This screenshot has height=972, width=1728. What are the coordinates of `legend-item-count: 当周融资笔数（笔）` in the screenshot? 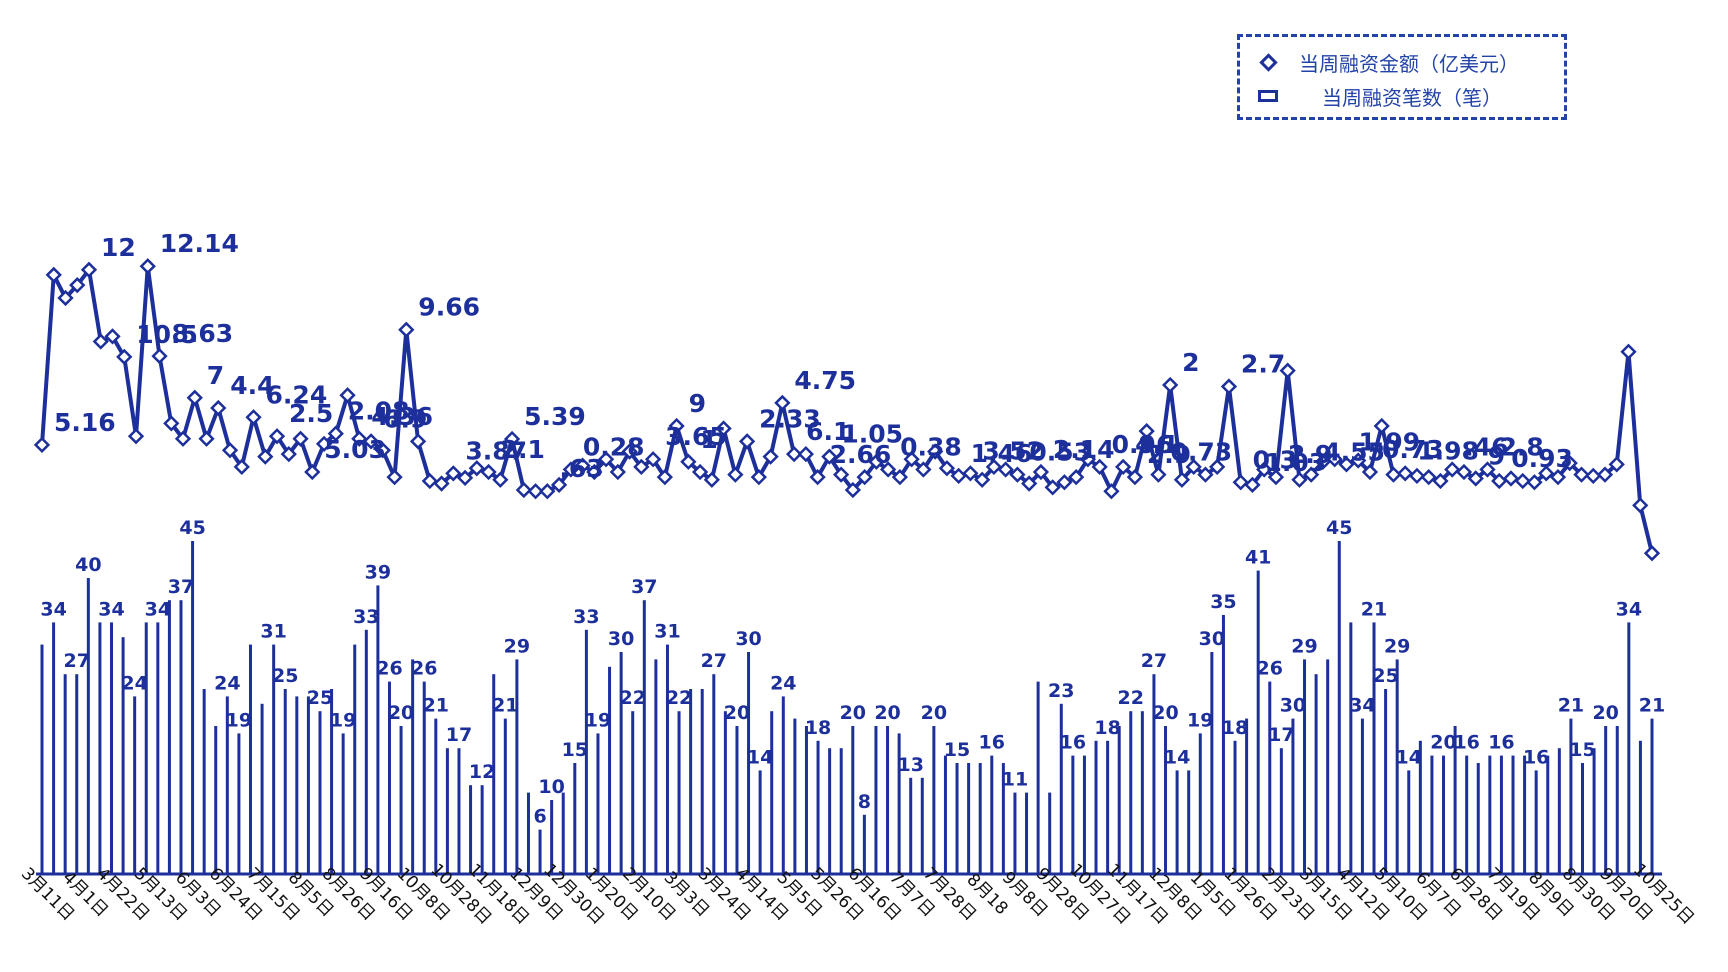 It's located at (1378, 96).